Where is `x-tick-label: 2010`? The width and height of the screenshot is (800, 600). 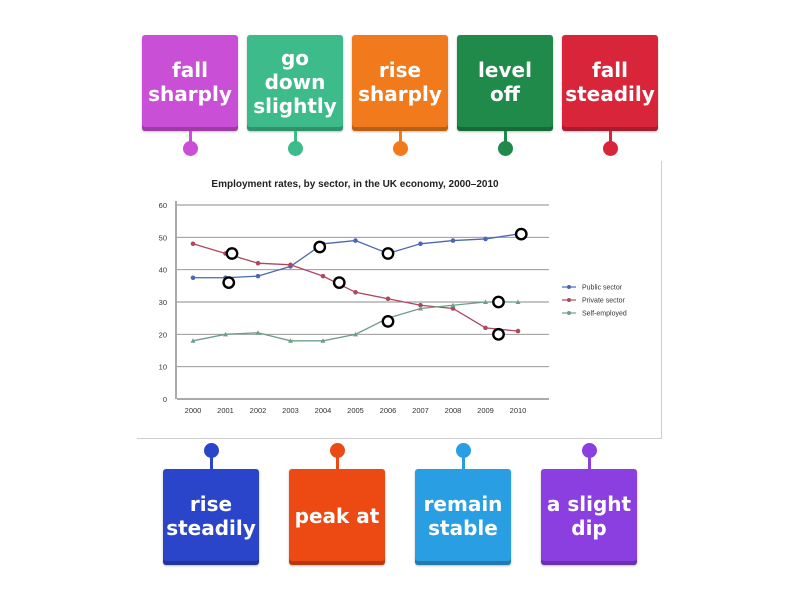 x-tick-label: 2010 is located at coordinates (518, 410).